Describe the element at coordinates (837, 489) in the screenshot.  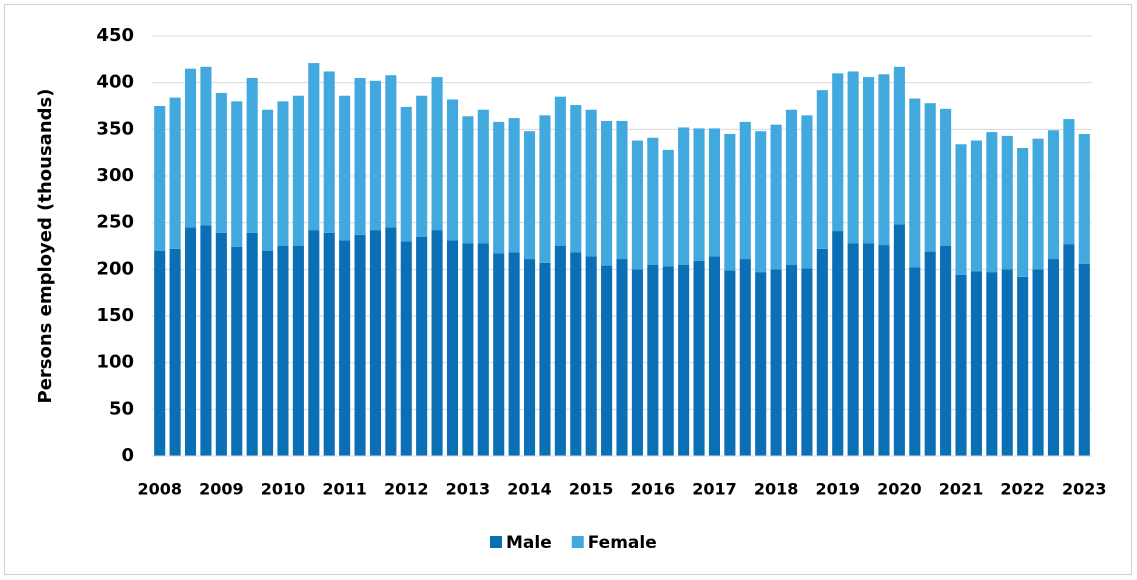
I see `x-tick-label: 2019` at that location.